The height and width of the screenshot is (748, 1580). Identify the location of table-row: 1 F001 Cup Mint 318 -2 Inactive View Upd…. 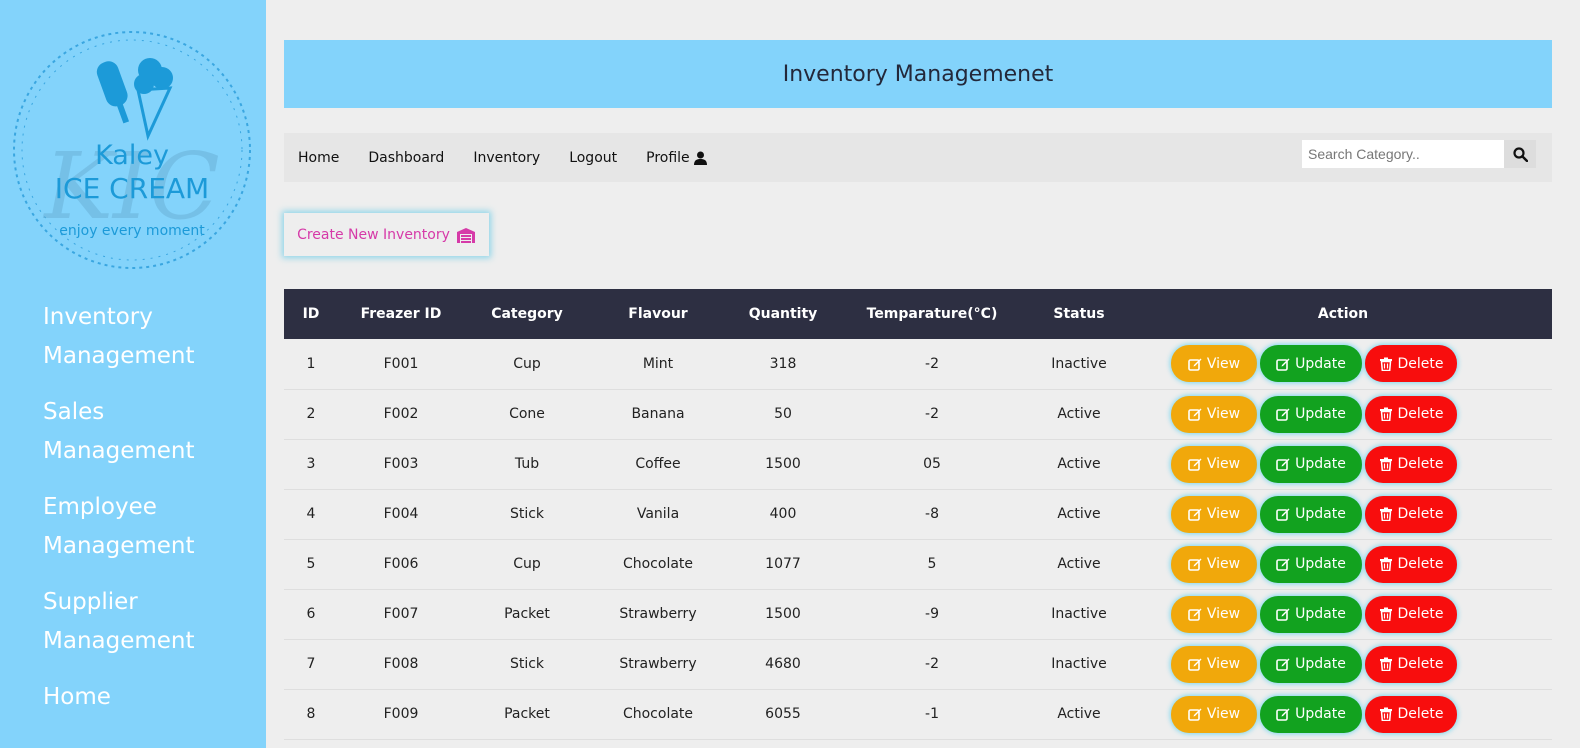
(918, 364).